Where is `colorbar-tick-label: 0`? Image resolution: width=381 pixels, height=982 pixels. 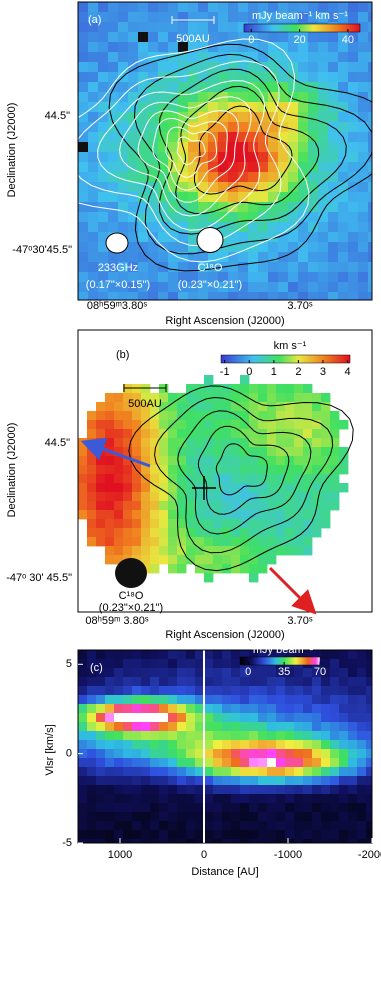
colorbar-tick-label: 0 is located at coordinates (248, 672).